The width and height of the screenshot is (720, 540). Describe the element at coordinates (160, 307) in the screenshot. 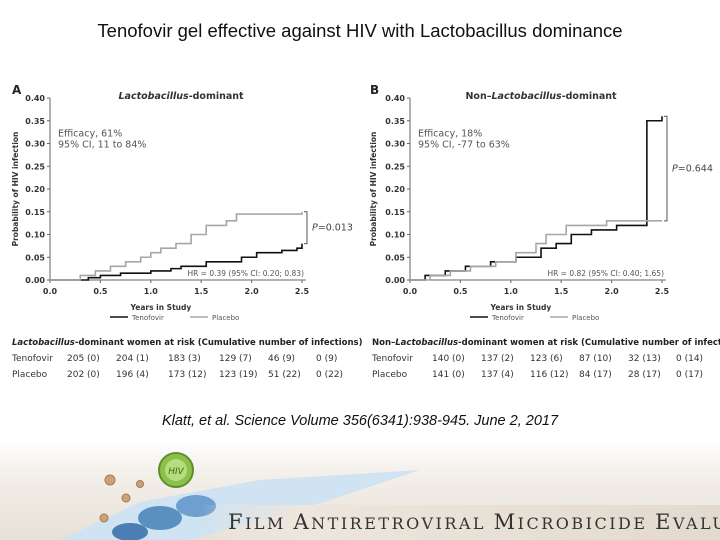

I see `x-axis-label: Years in Study` at that location.